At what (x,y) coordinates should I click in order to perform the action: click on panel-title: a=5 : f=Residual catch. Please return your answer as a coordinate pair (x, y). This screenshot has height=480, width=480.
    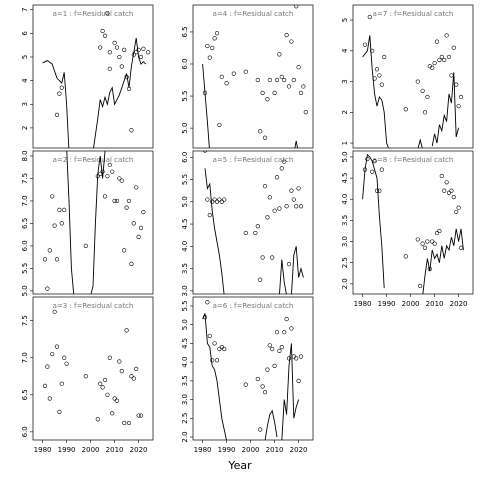
    Looking at the image, I should click on (253, 160).